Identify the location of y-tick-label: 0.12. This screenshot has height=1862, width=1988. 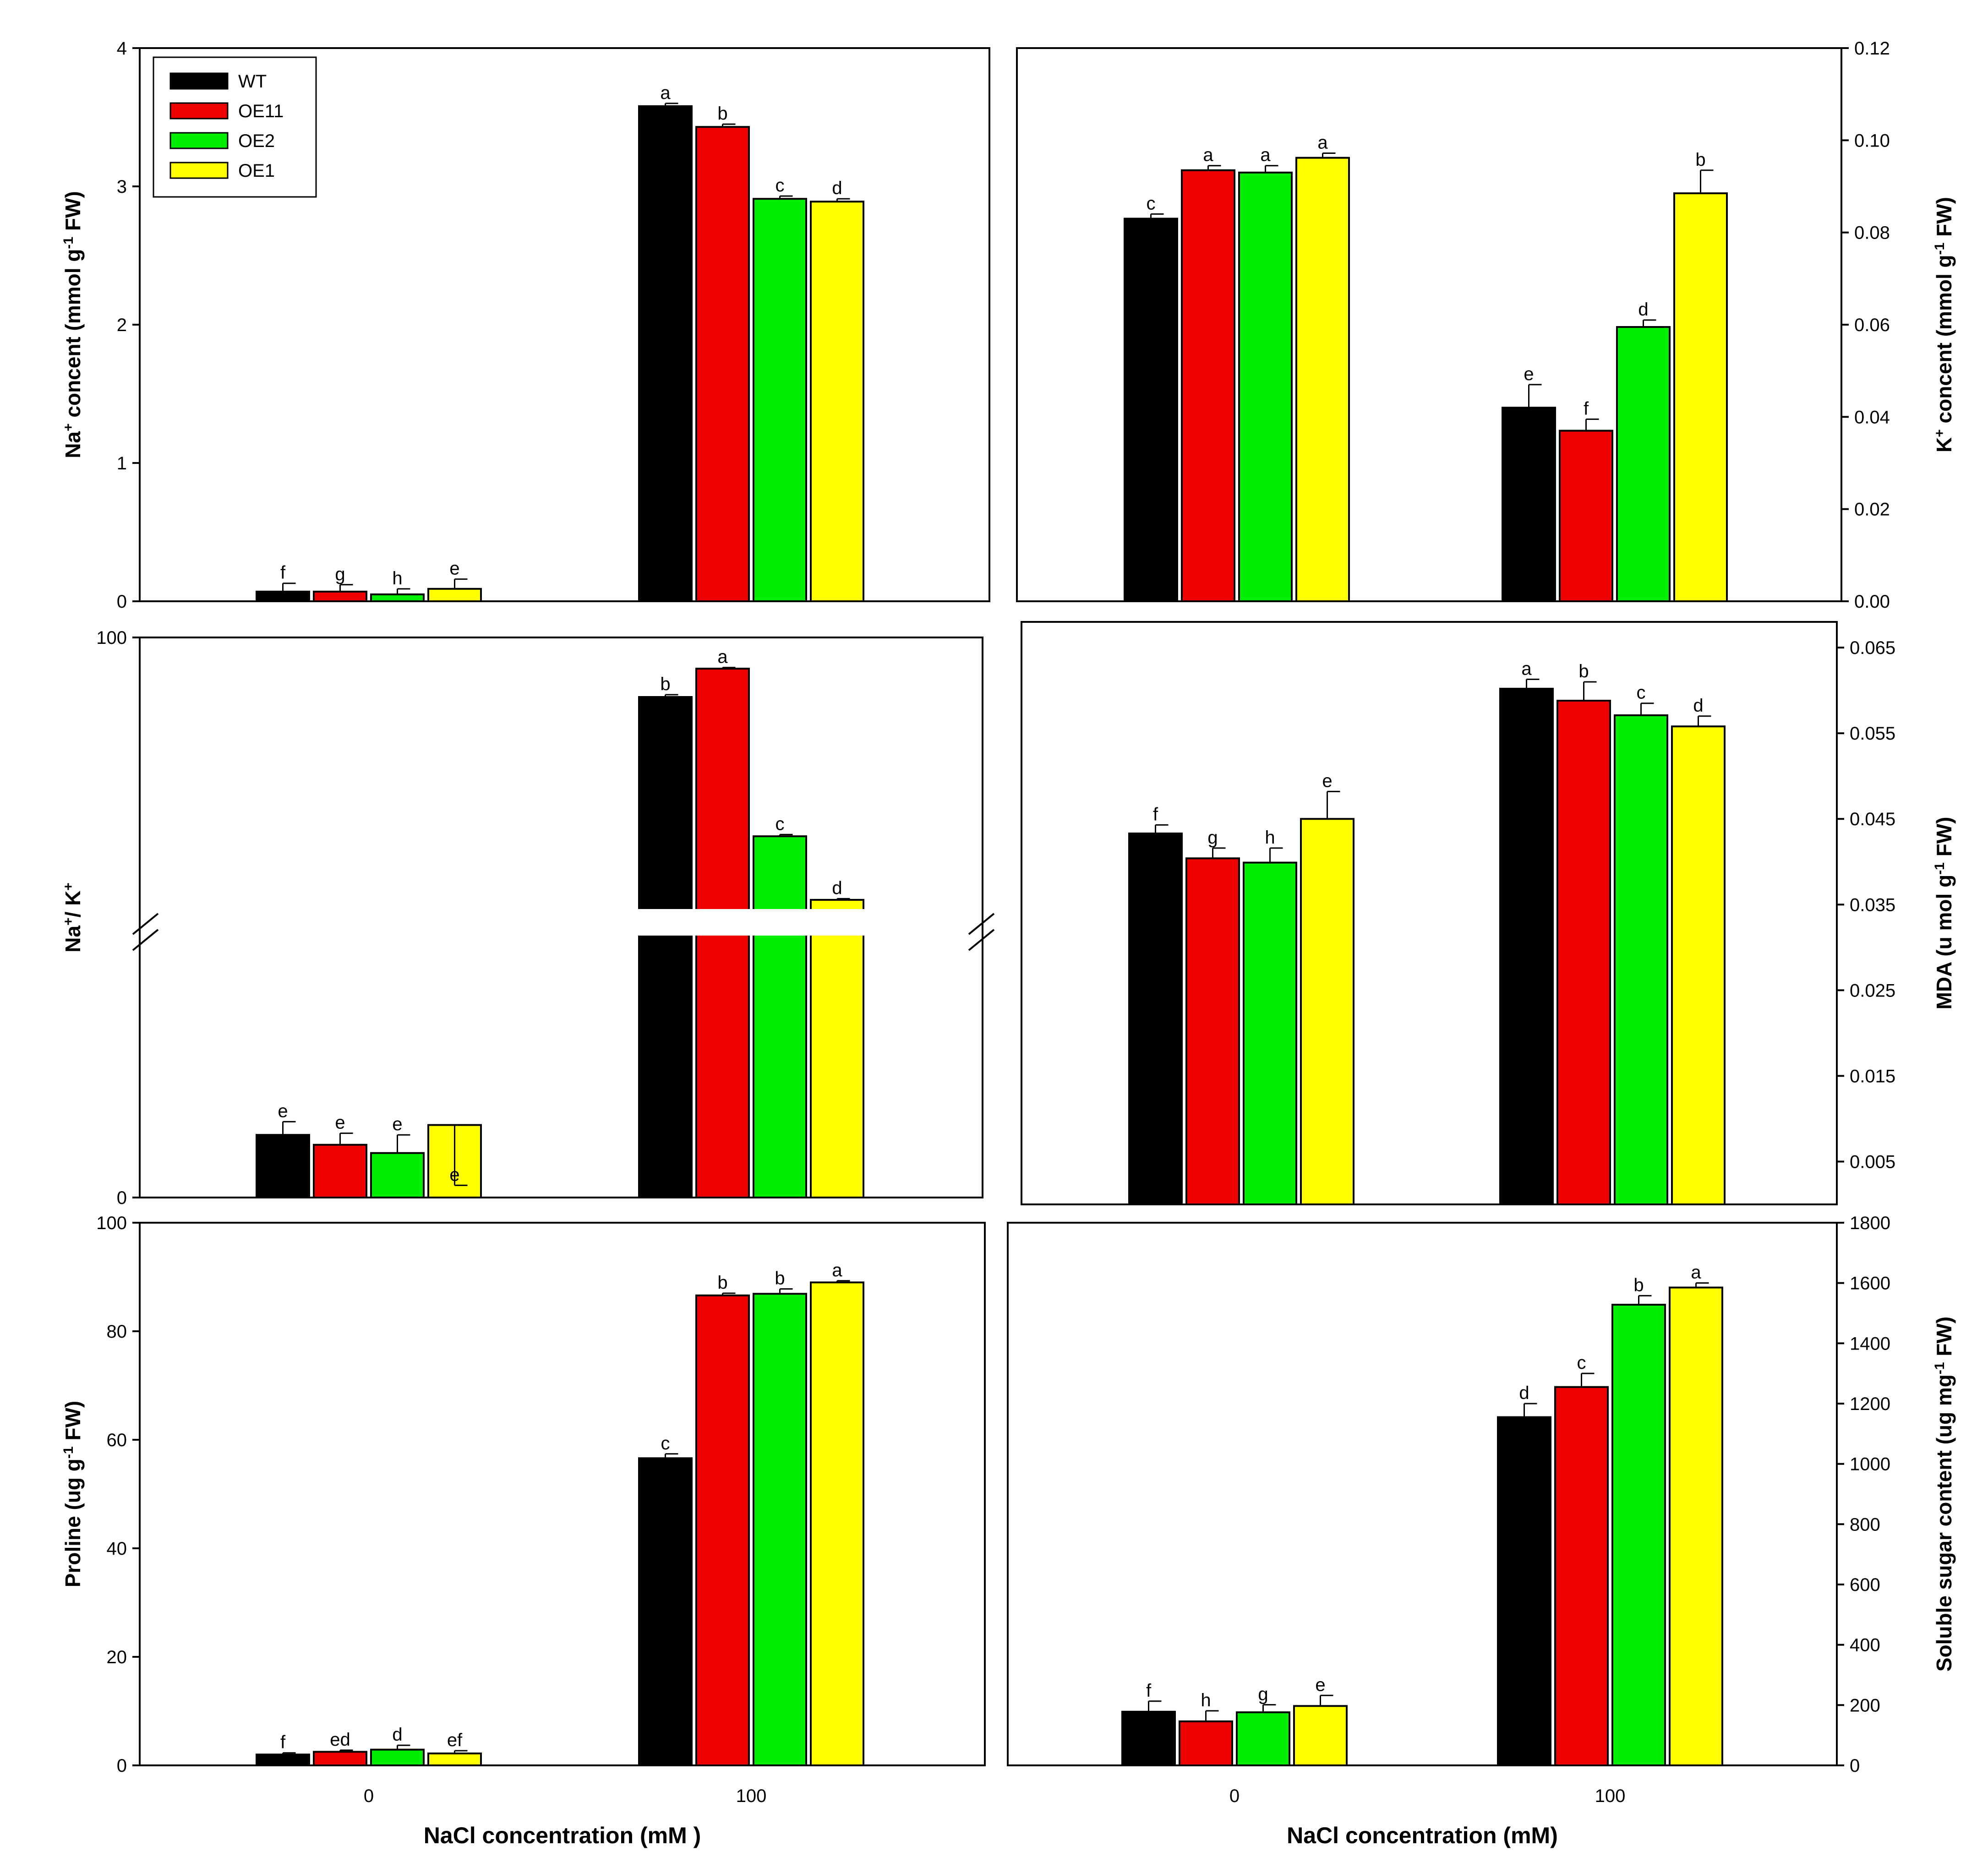
(1872, 48).